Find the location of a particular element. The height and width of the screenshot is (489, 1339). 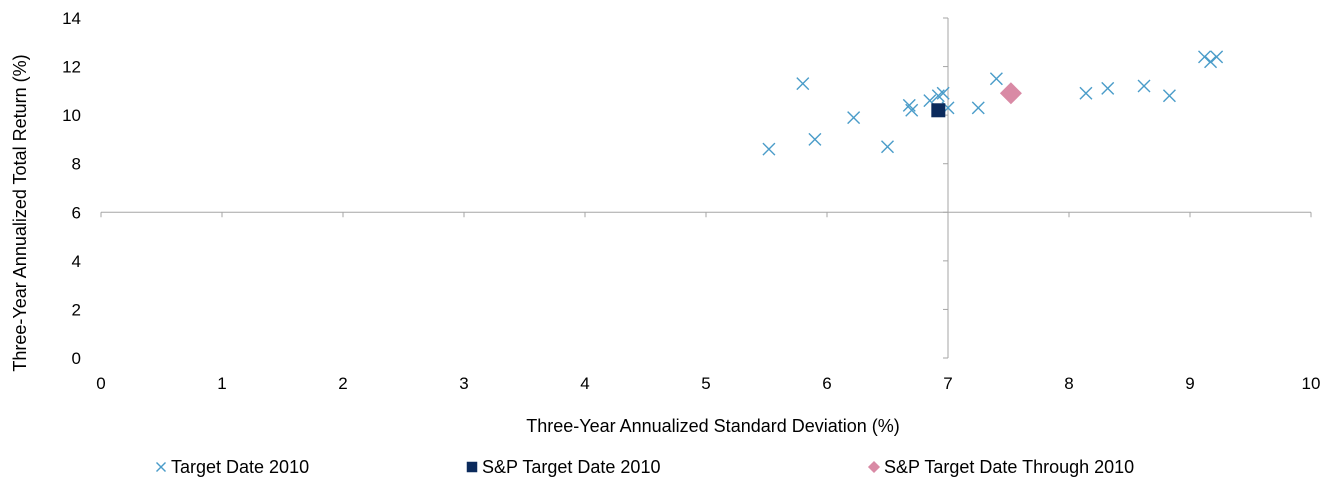

data-points is located at coordinates (993, 103).